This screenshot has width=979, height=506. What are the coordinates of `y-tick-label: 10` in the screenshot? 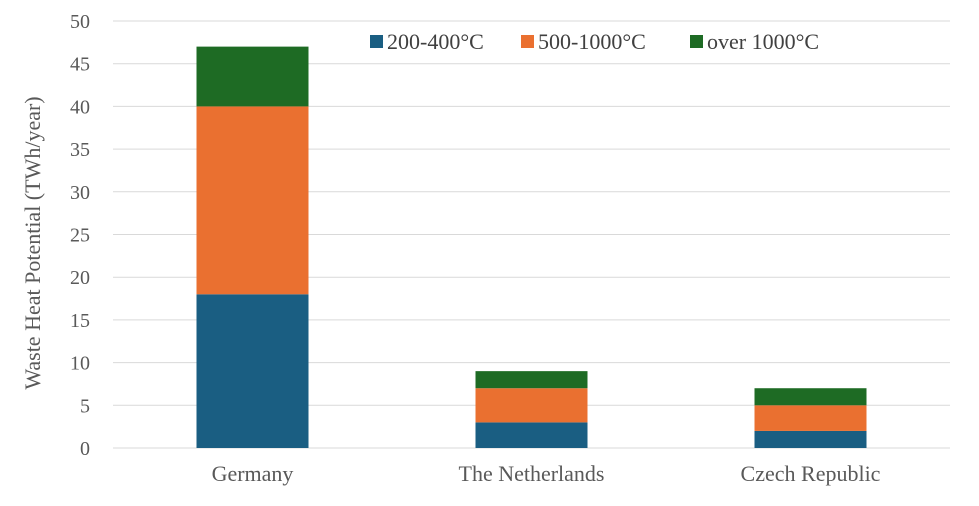 It's located at (80, 364).